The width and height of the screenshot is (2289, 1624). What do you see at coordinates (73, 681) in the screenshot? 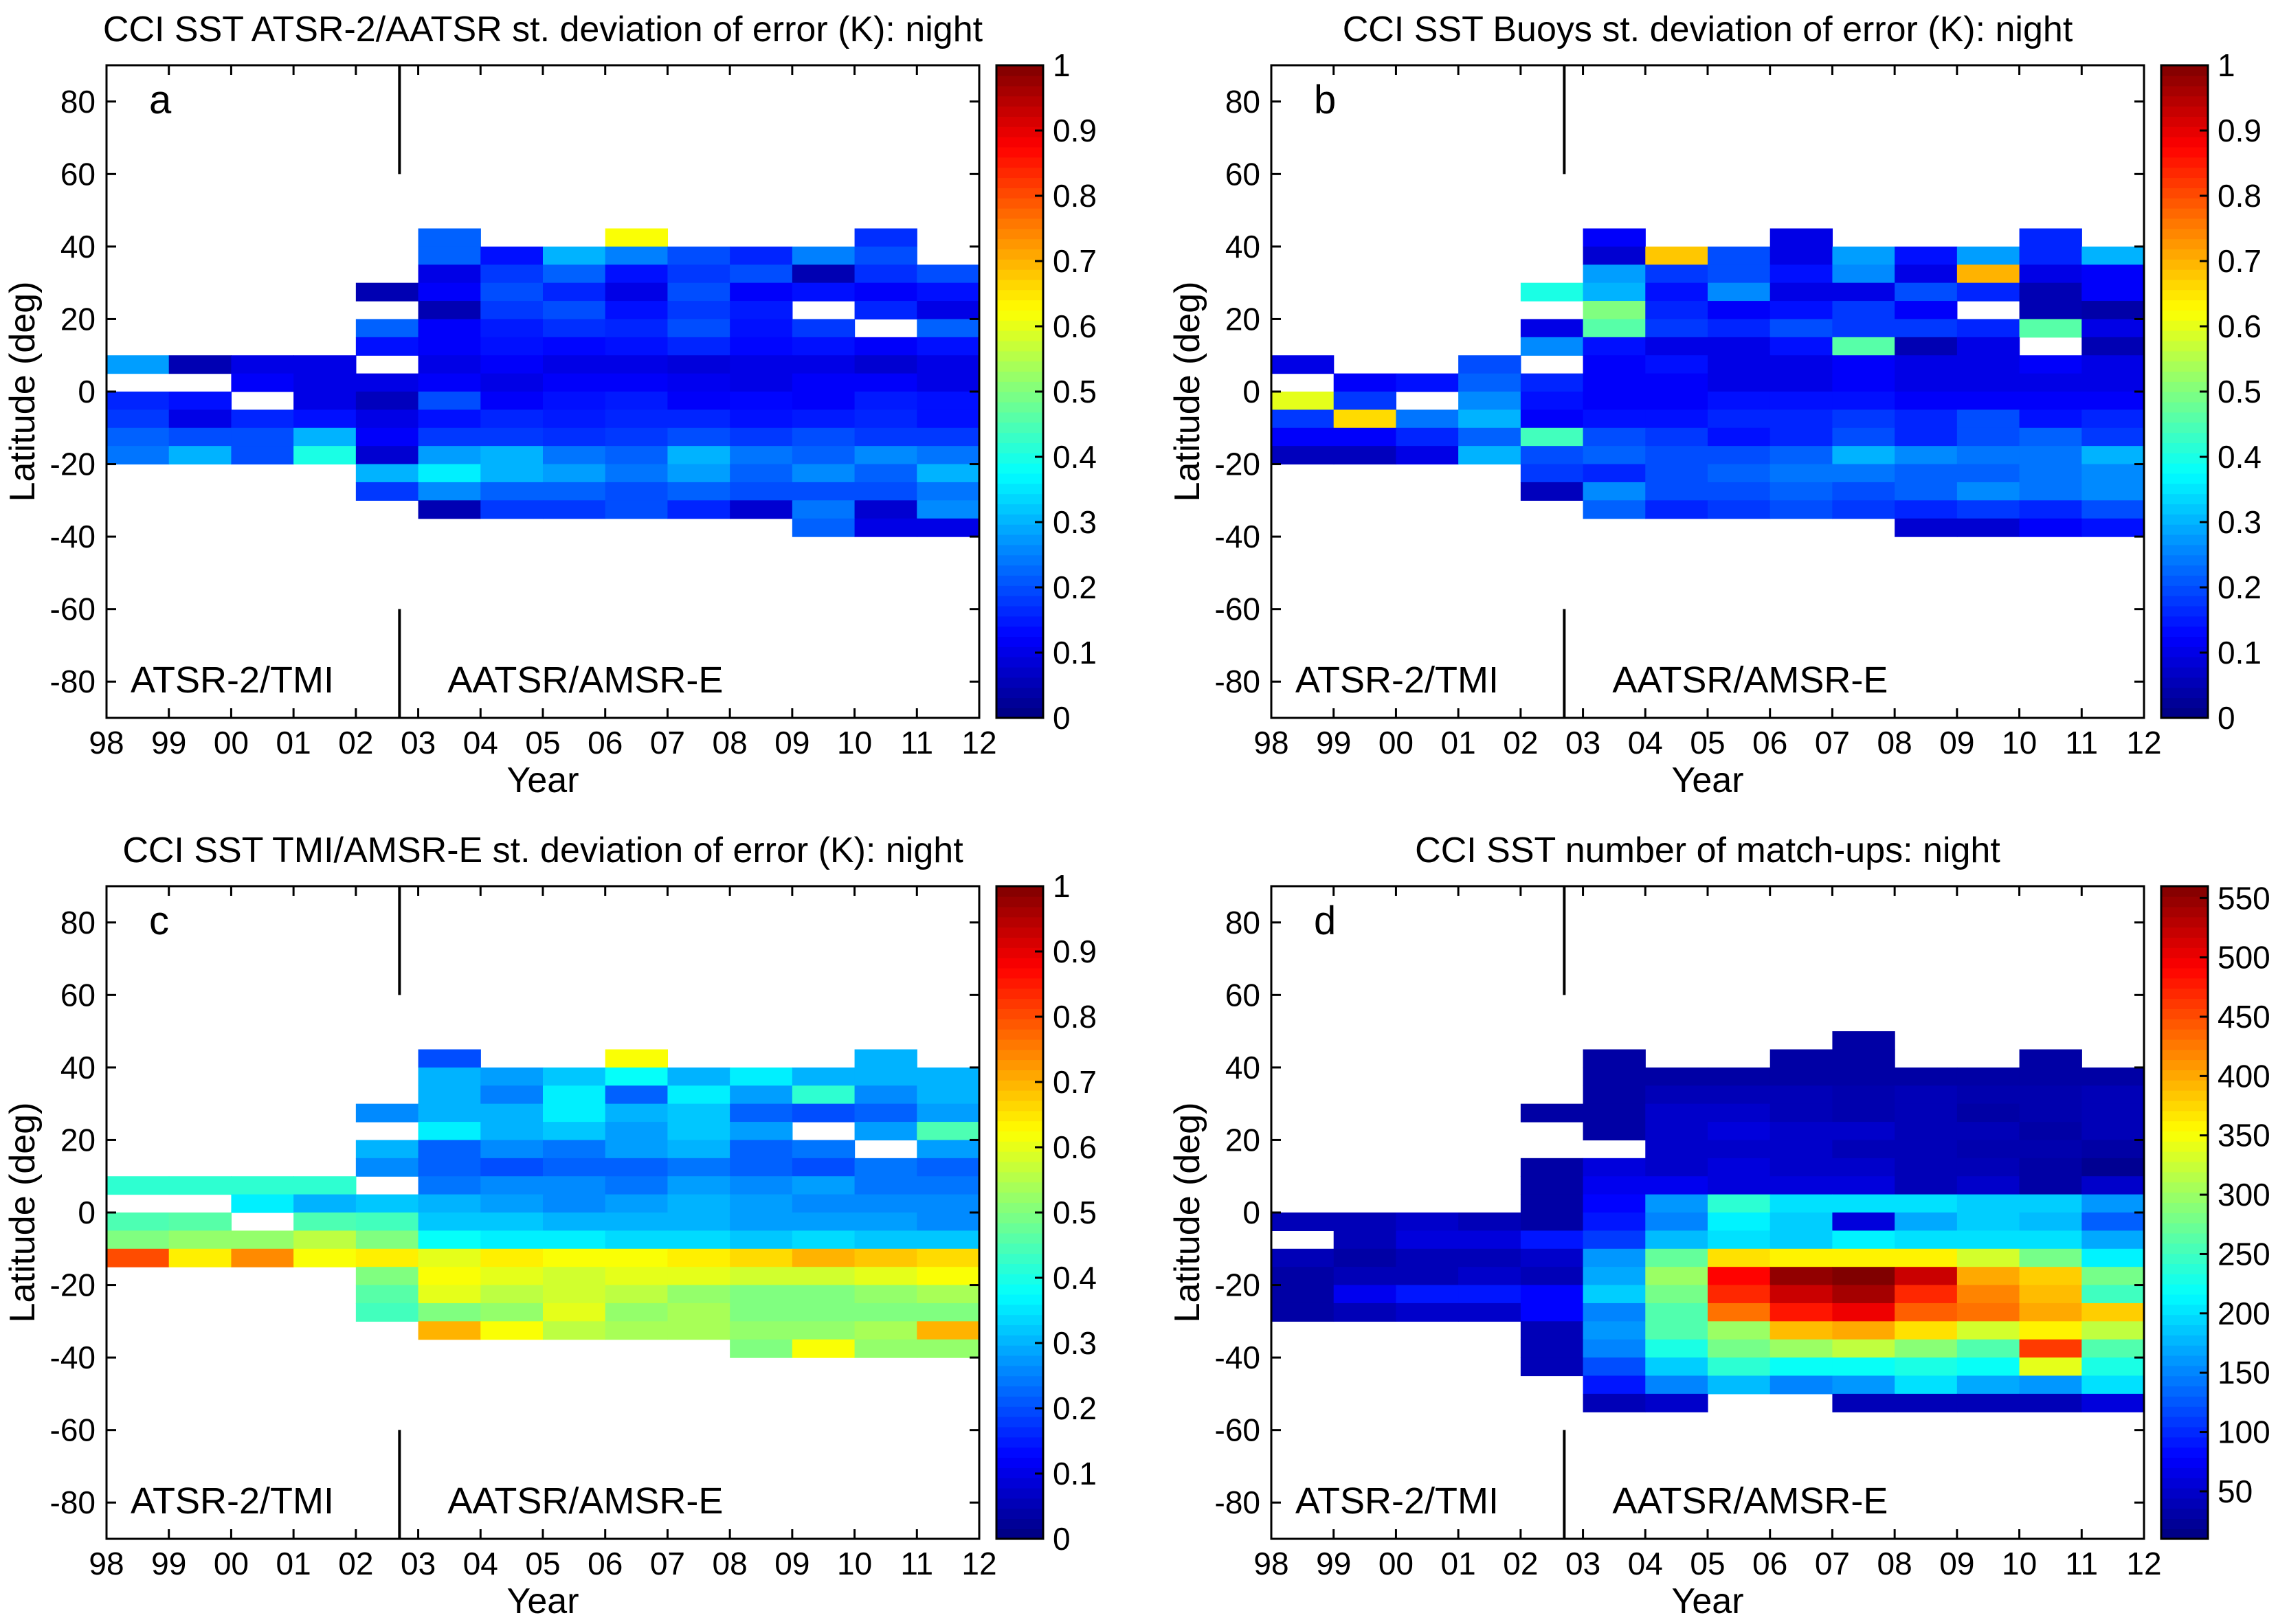
I see `y-tick-label: -80` at bounding box center [73, 681].